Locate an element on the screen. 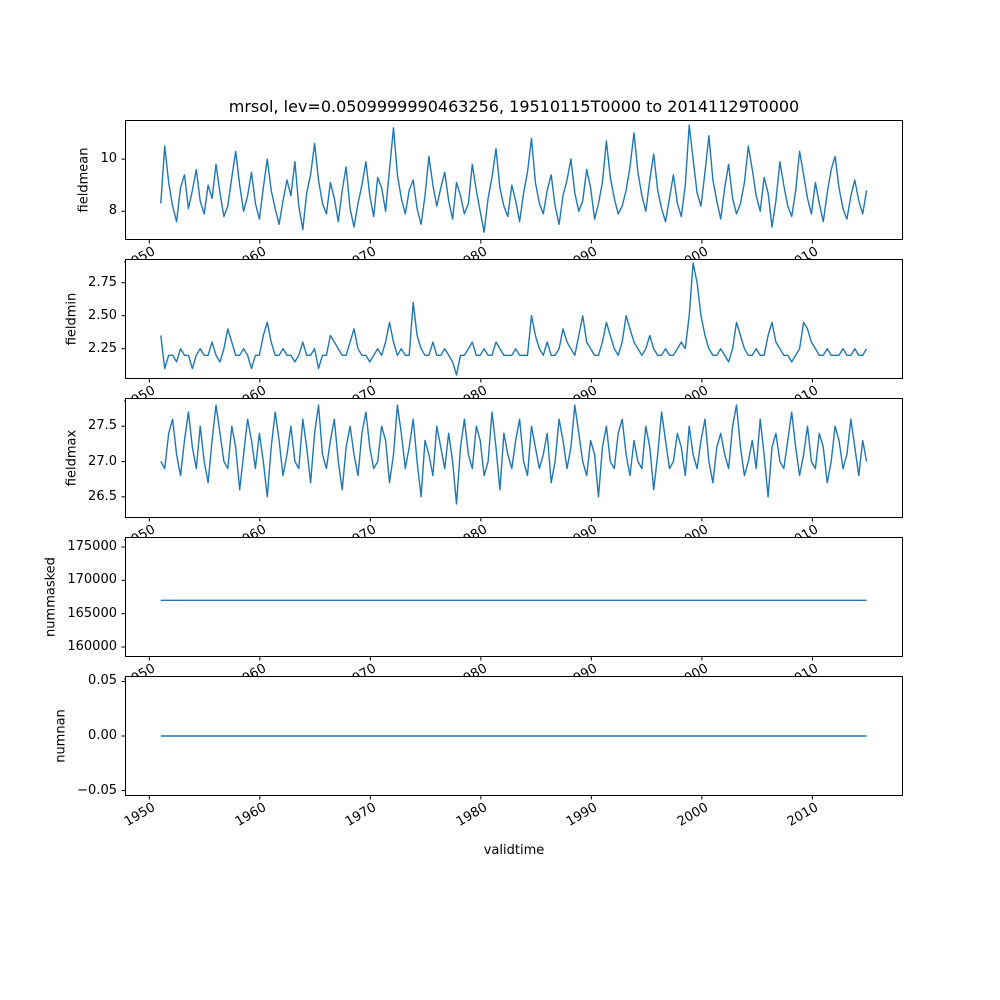 The image size is (1000, 1000). plot-area-numnan is located at coordinates (512, 738).